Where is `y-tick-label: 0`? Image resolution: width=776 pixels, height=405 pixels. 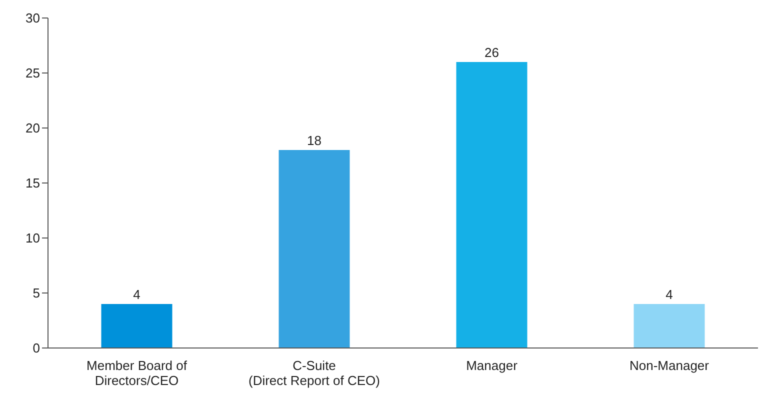 y-tick-label: 0 is located at coordinates (36, 348).